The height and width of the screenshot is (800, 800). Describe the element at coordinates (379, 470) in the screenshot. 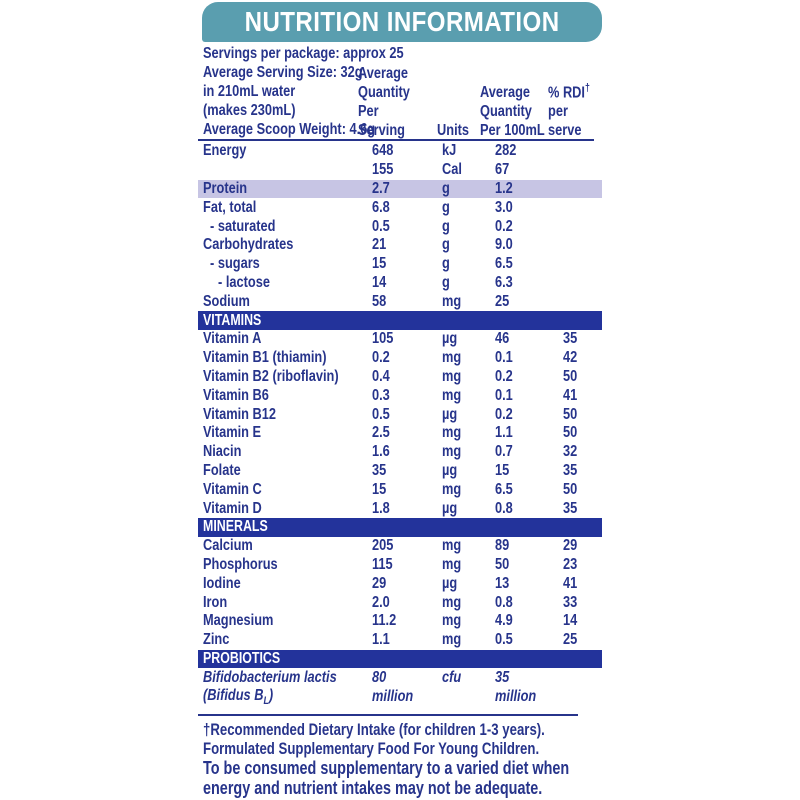

I see `qty-per-serving: 35` at that location.